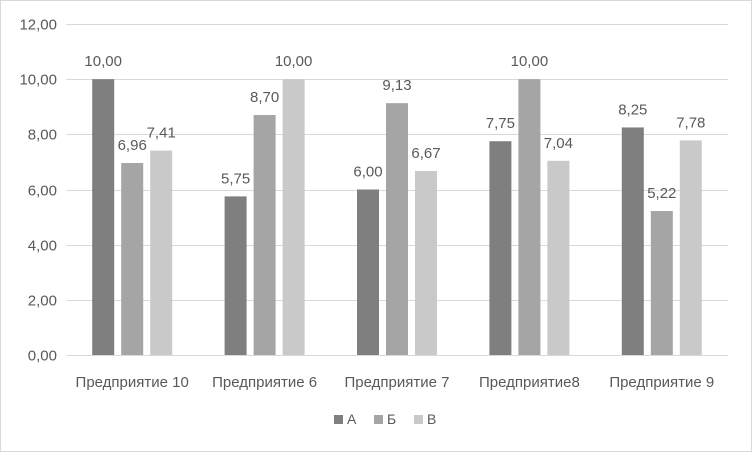 This screenshot has width=752, height=452. What do you see at coordinates (529, 382) in the screenshot?
I see `category-label: Предприятие8` at bounding box center [529, 382].